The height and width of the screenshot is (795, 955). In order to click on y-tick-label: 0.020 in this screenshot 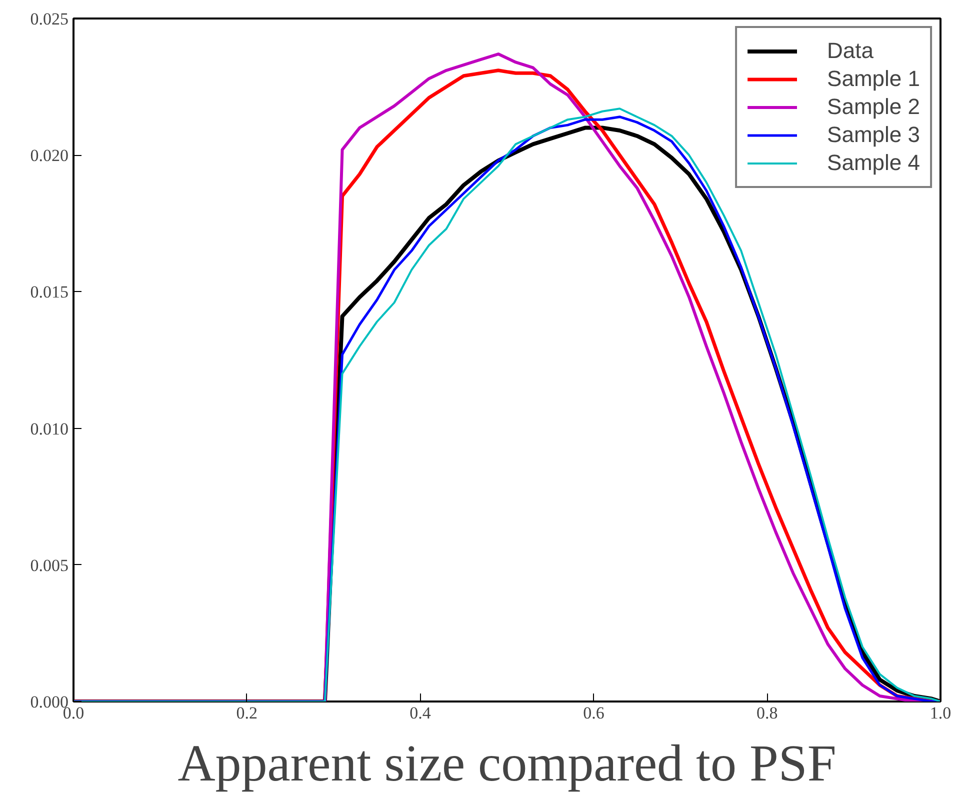, I will do `click(49, 156)`.